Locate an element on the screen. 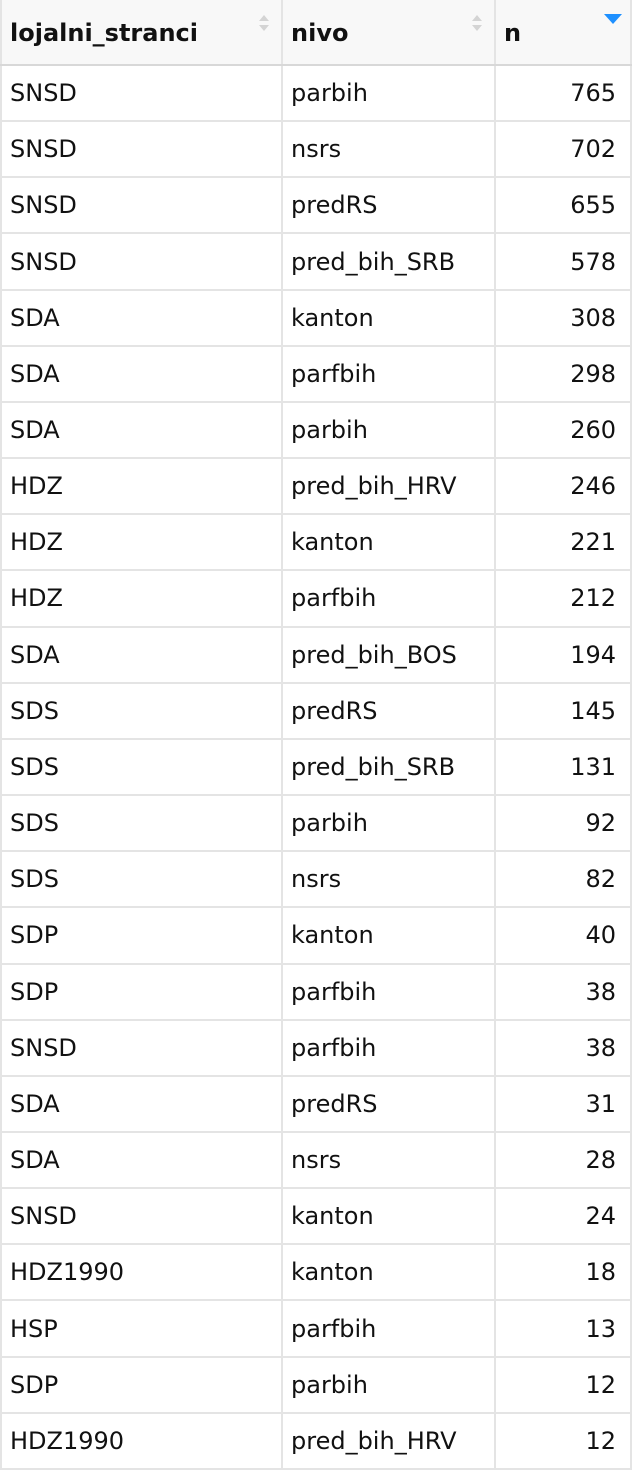  table-row: SDS predRS 145 is located at coordinates (316, 711).